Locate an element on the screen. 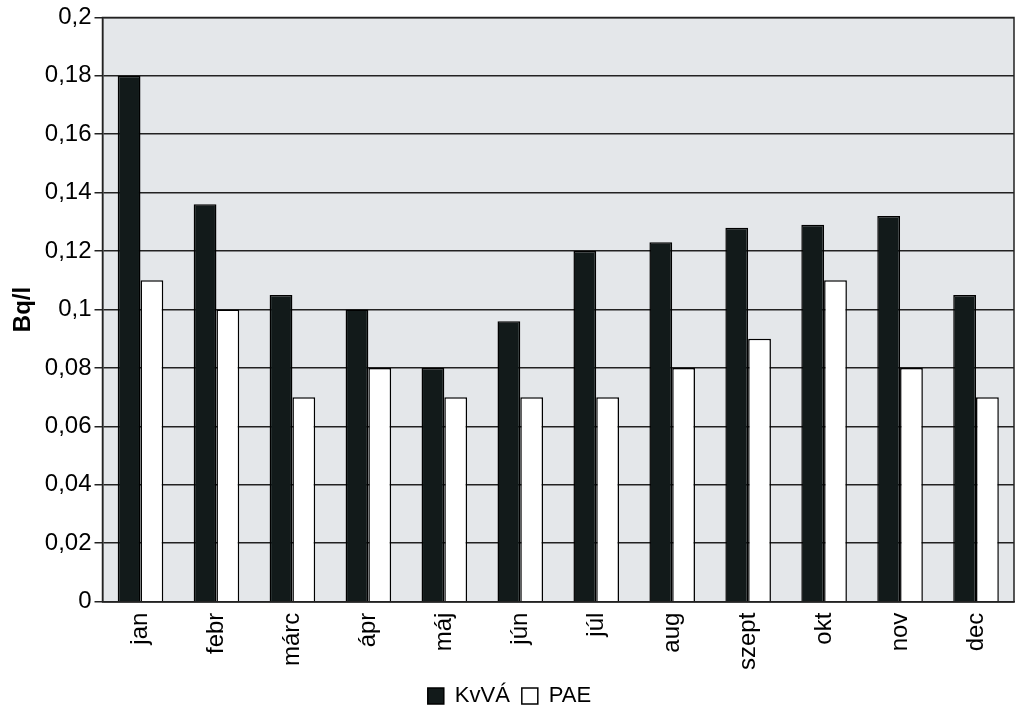 The image size is (1017, 727). y-tick-label: 0,04 is located at coordinates (68, 483).